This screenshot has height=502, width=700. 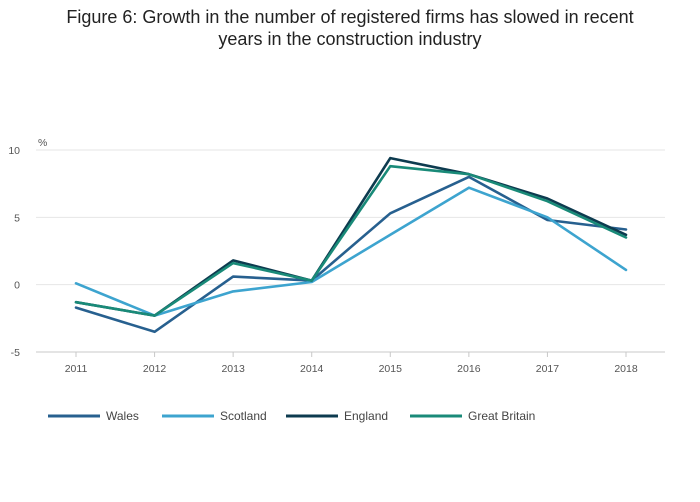 I want to click on chart-title-line-2: years in the construction industry, so click(x=350, y=39).